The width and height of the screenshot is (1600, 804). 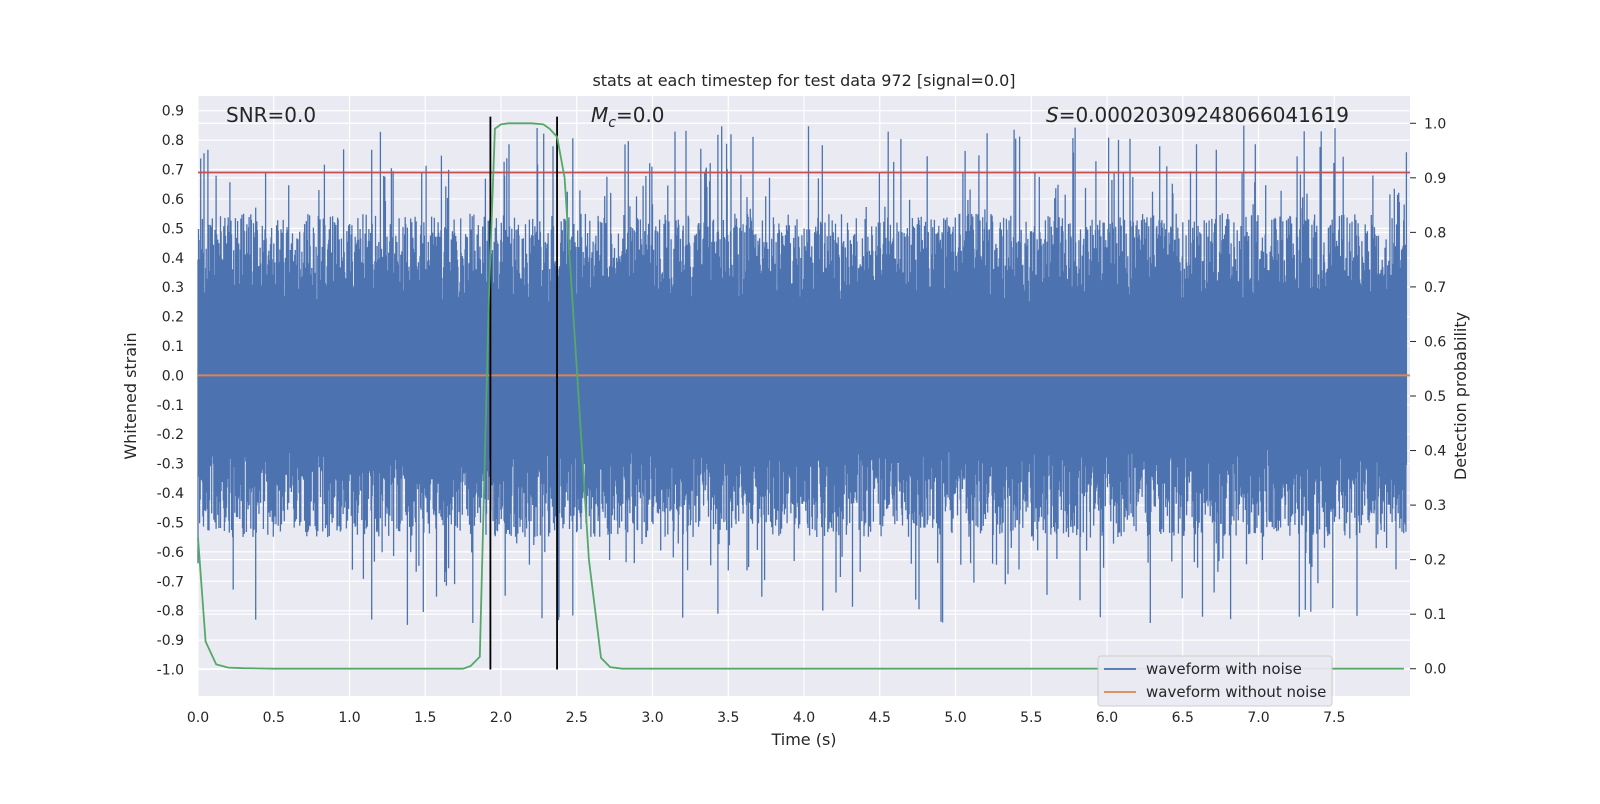 I want to click on s-annotation: S=0.00020309248066041619, so click(x=1197, y=115).